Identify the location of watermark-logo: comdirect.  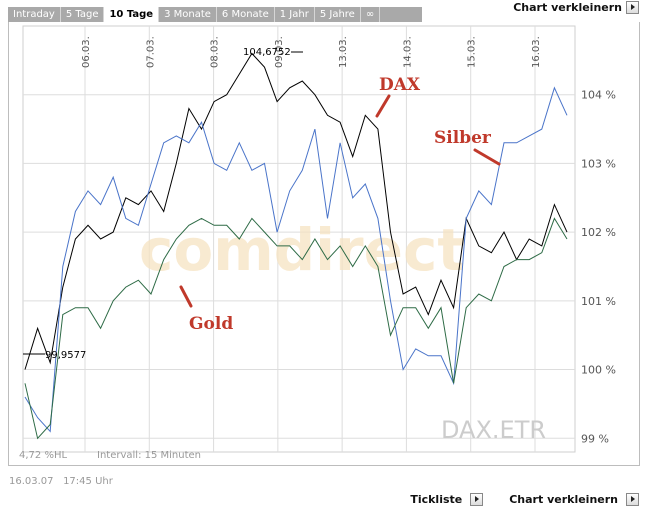
(302, 250).